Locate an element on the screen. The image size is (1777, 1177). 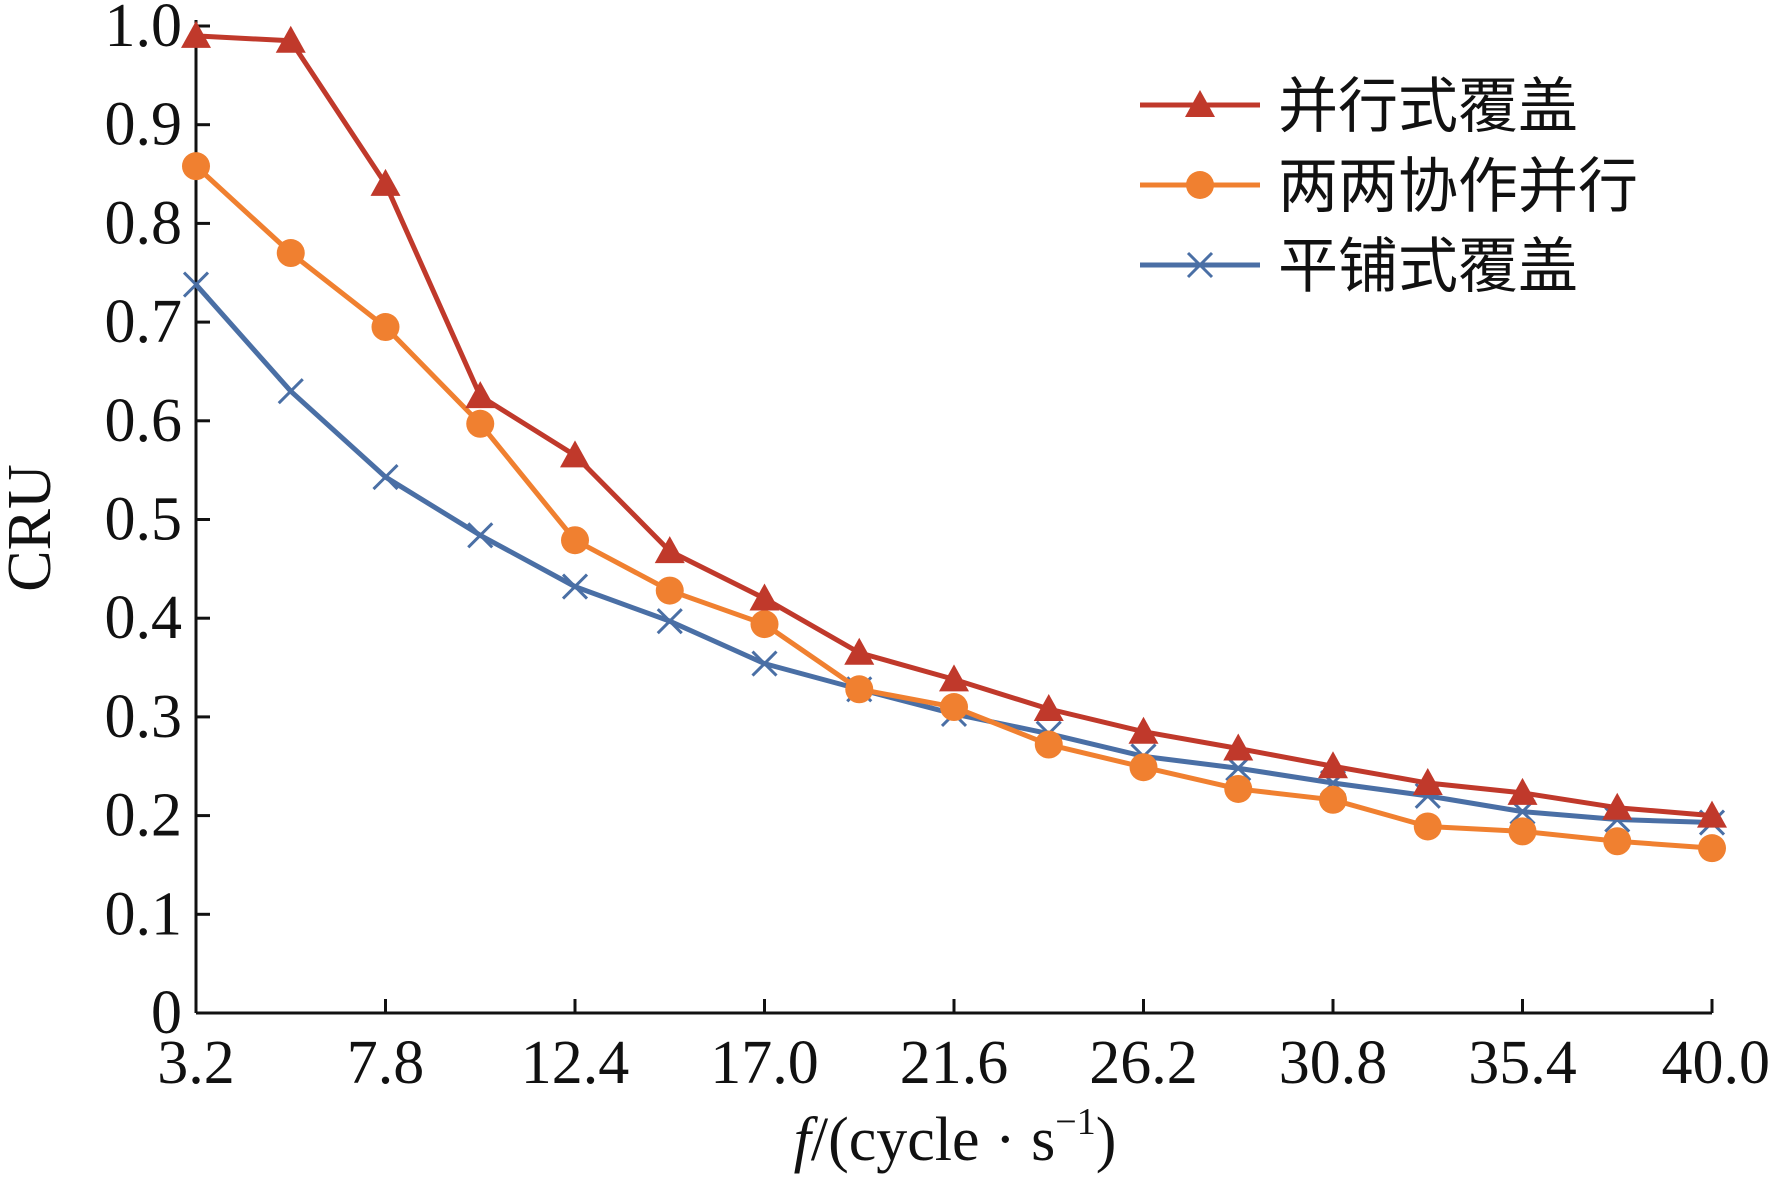
x-tick-label: 40.0 is located at coordinates (1716, 1063).